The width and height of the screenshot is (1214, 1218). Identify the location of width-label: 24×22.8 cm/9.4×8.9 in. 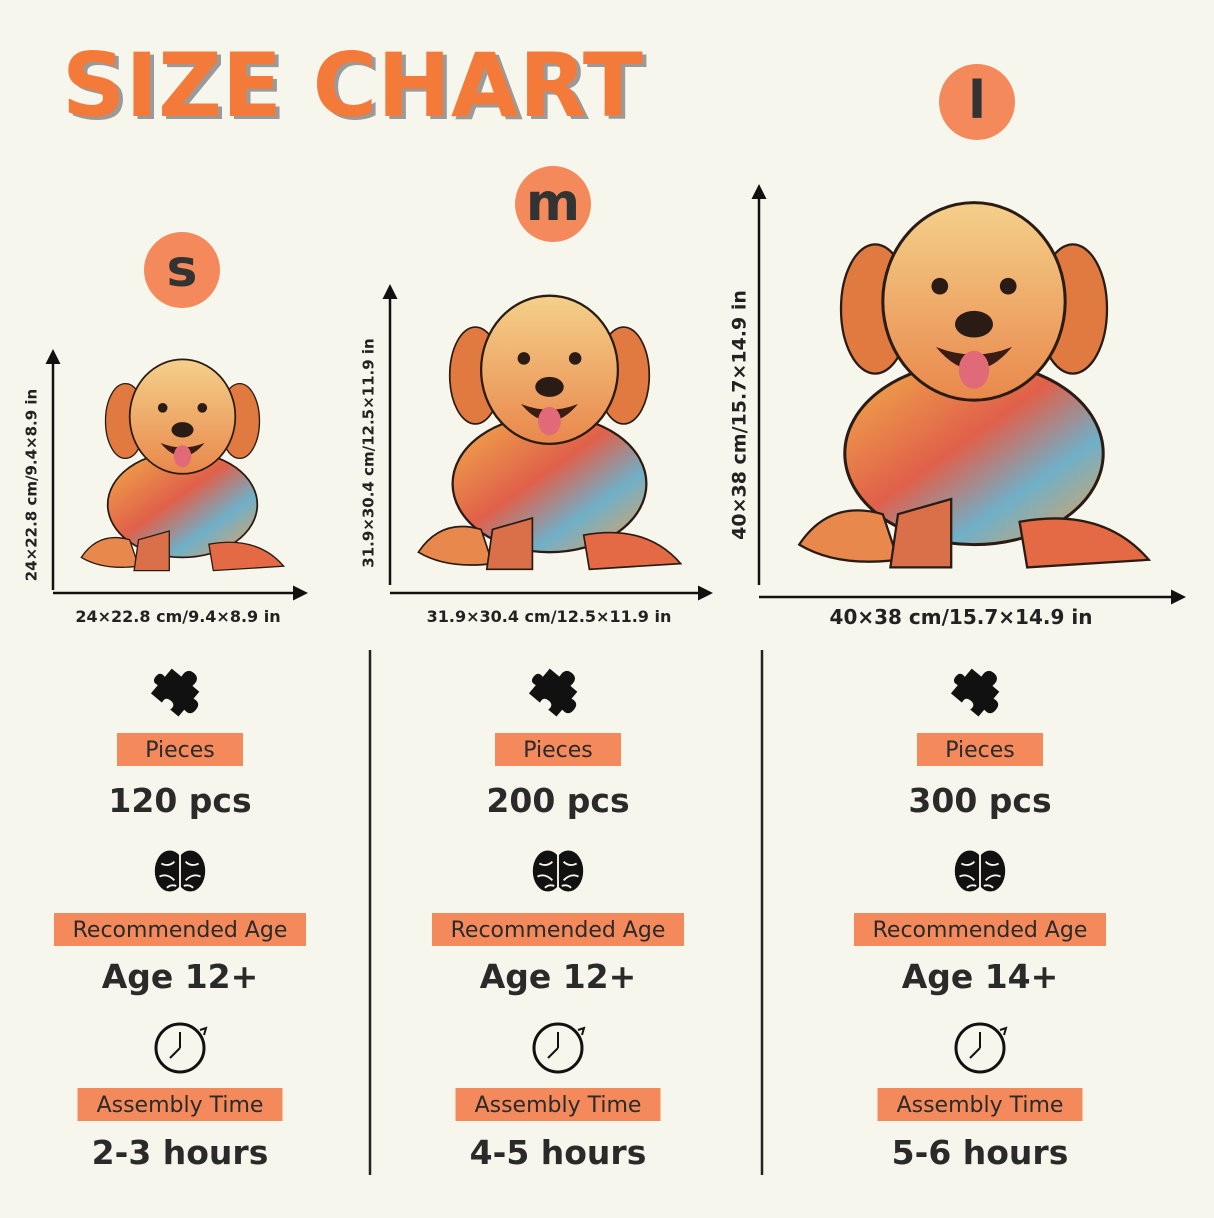
(177, 616).